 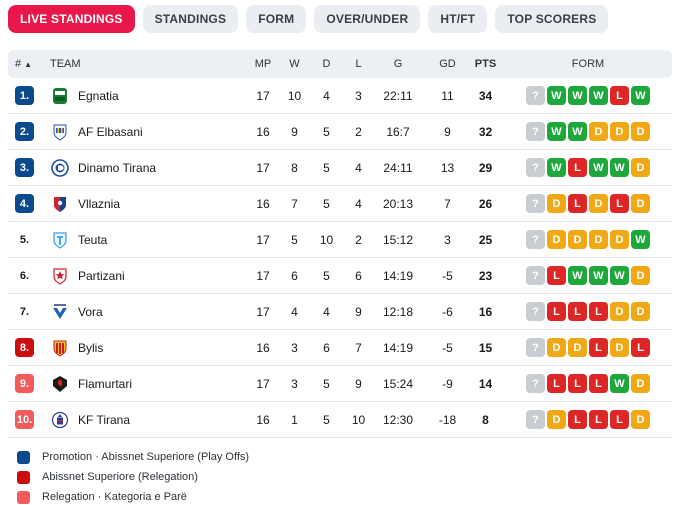 What do you see at coordinates (149, 96) in the screenshot?
I see `team-cell: Egnatia` at bounding box center [149, 96].